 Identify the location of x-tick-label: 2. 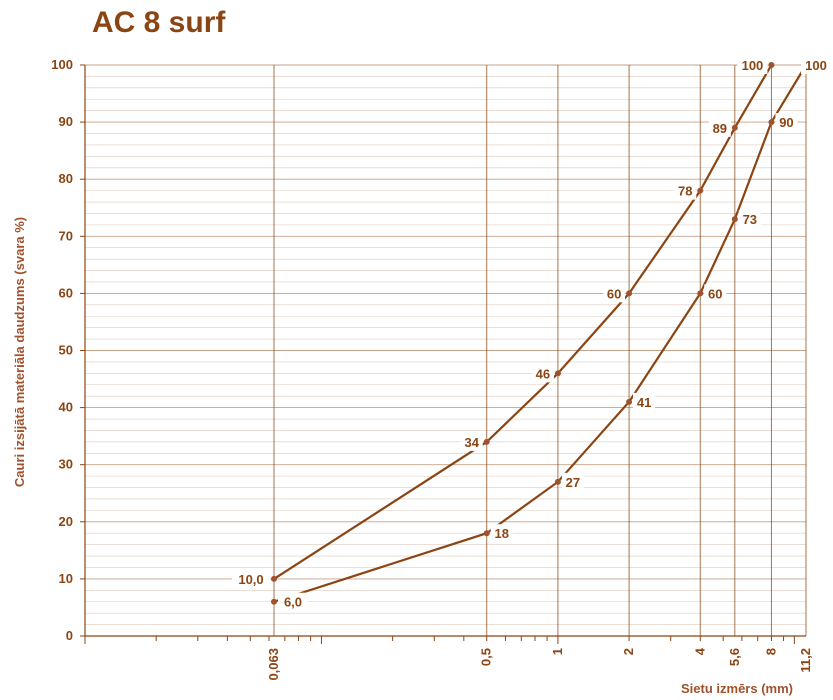
(628, 651).